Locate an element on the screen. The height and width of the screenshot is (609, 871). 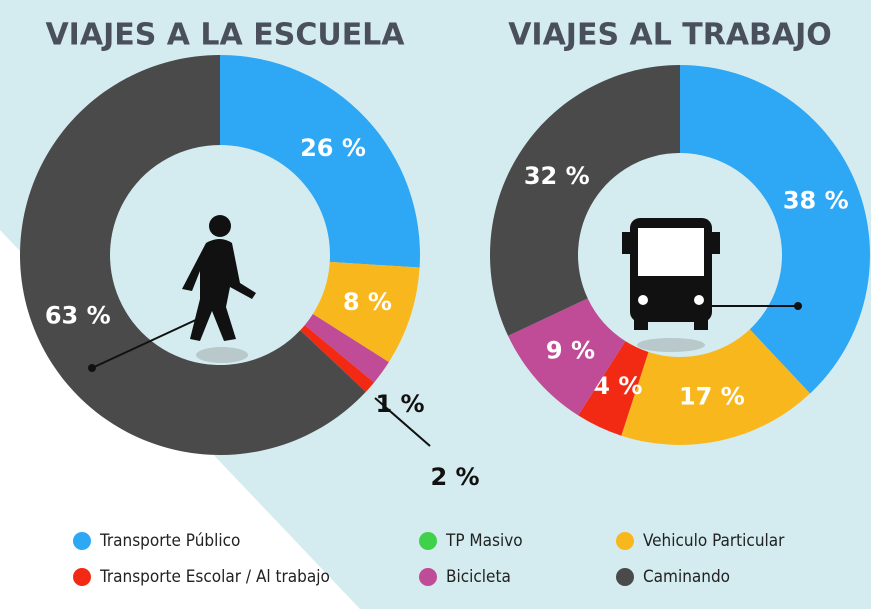
background-shape is located at coordinates (100, 544).